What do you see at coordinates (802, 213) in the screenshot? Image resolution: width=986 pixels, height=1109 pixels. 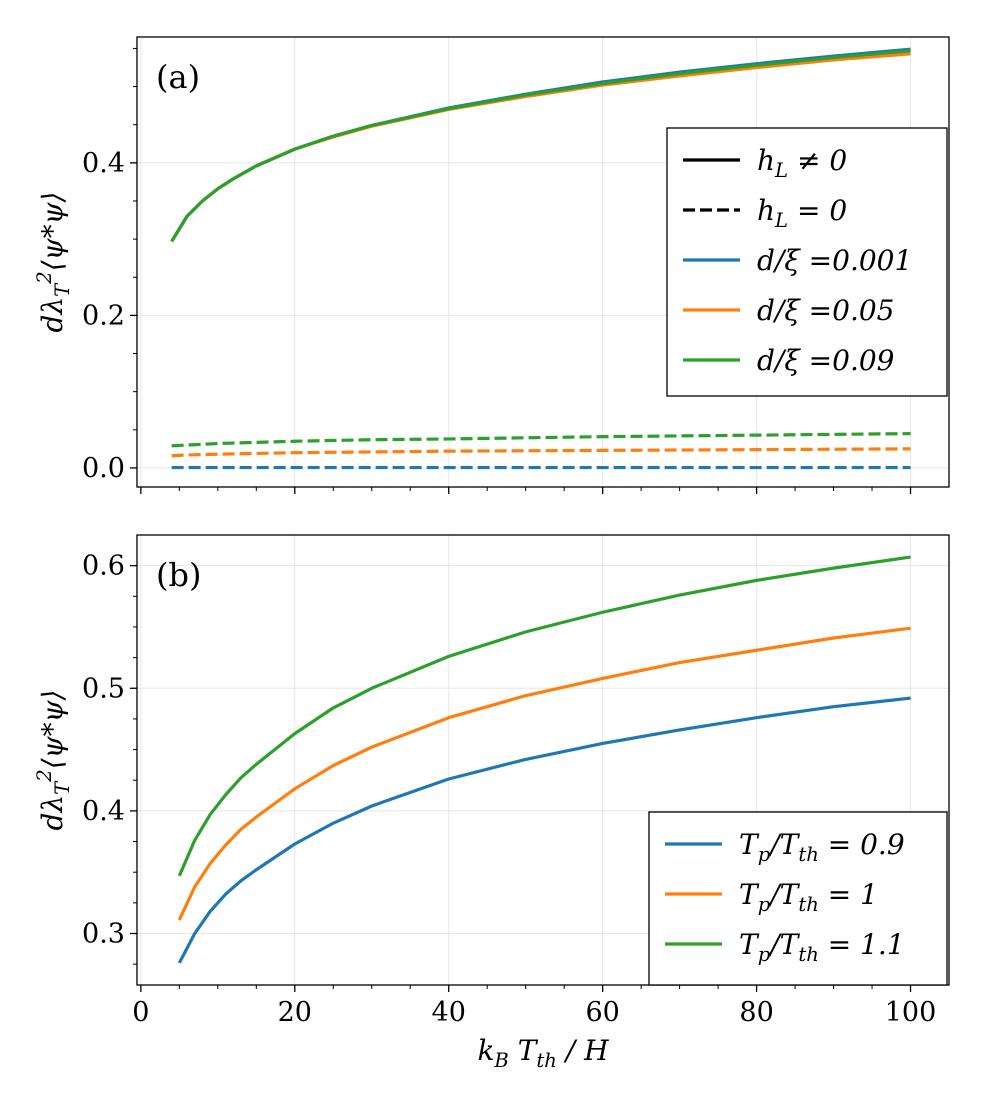 I see `panel-a-legend-label-1: hL​ = 0` at bounding box center [802, 213].